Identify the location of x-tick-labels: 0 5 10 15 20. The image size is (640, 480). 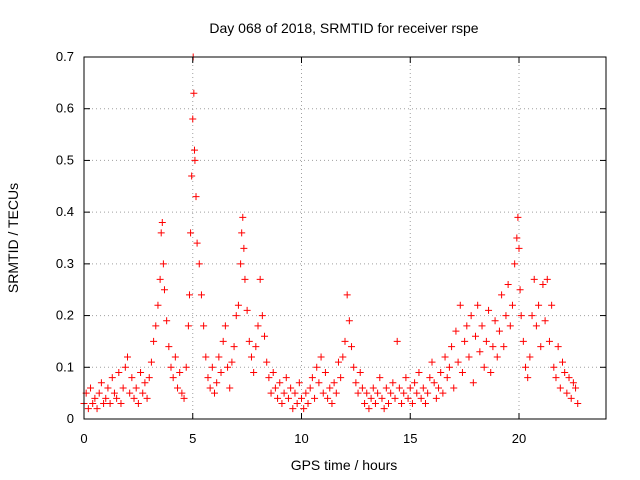
(303, 438).